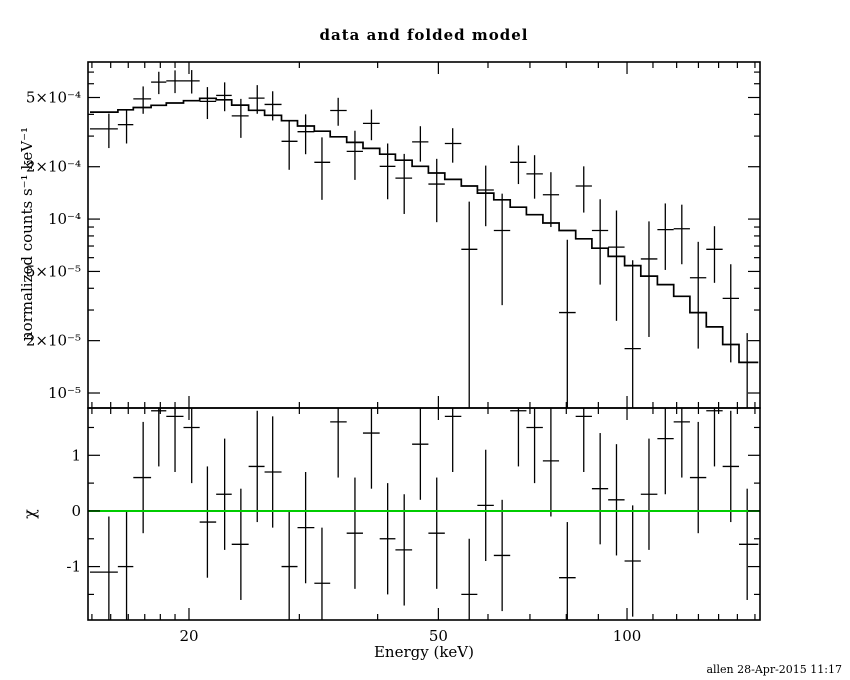  What do you see at coordinates (29, 514) in the screenshot?
I see `y-axis-label-chi: χ` at bounding box center [29, 514].